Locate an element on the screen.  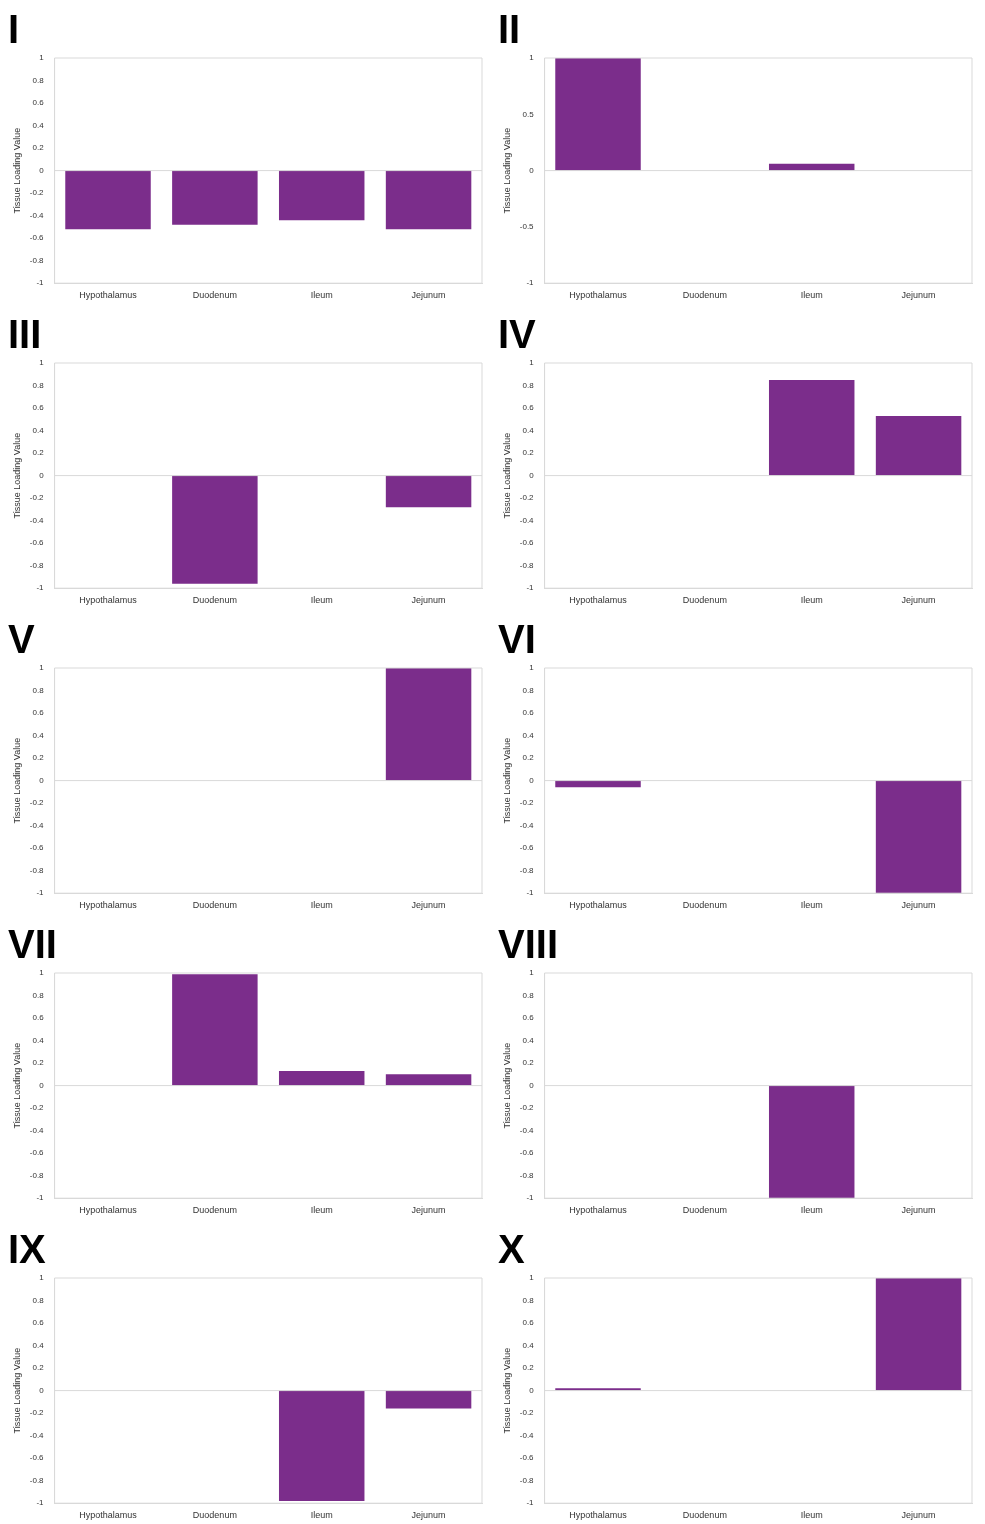
chart-title: I is located at coordinates (14, 29).